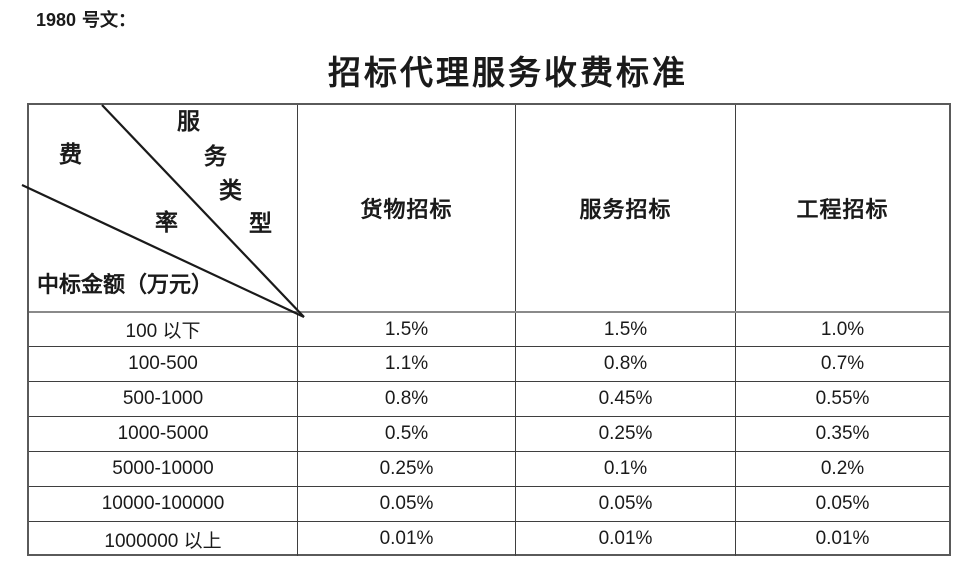 This screenshot has width=976, height=581. I want to click on corner-rate-char: 率, so click(166, 222).